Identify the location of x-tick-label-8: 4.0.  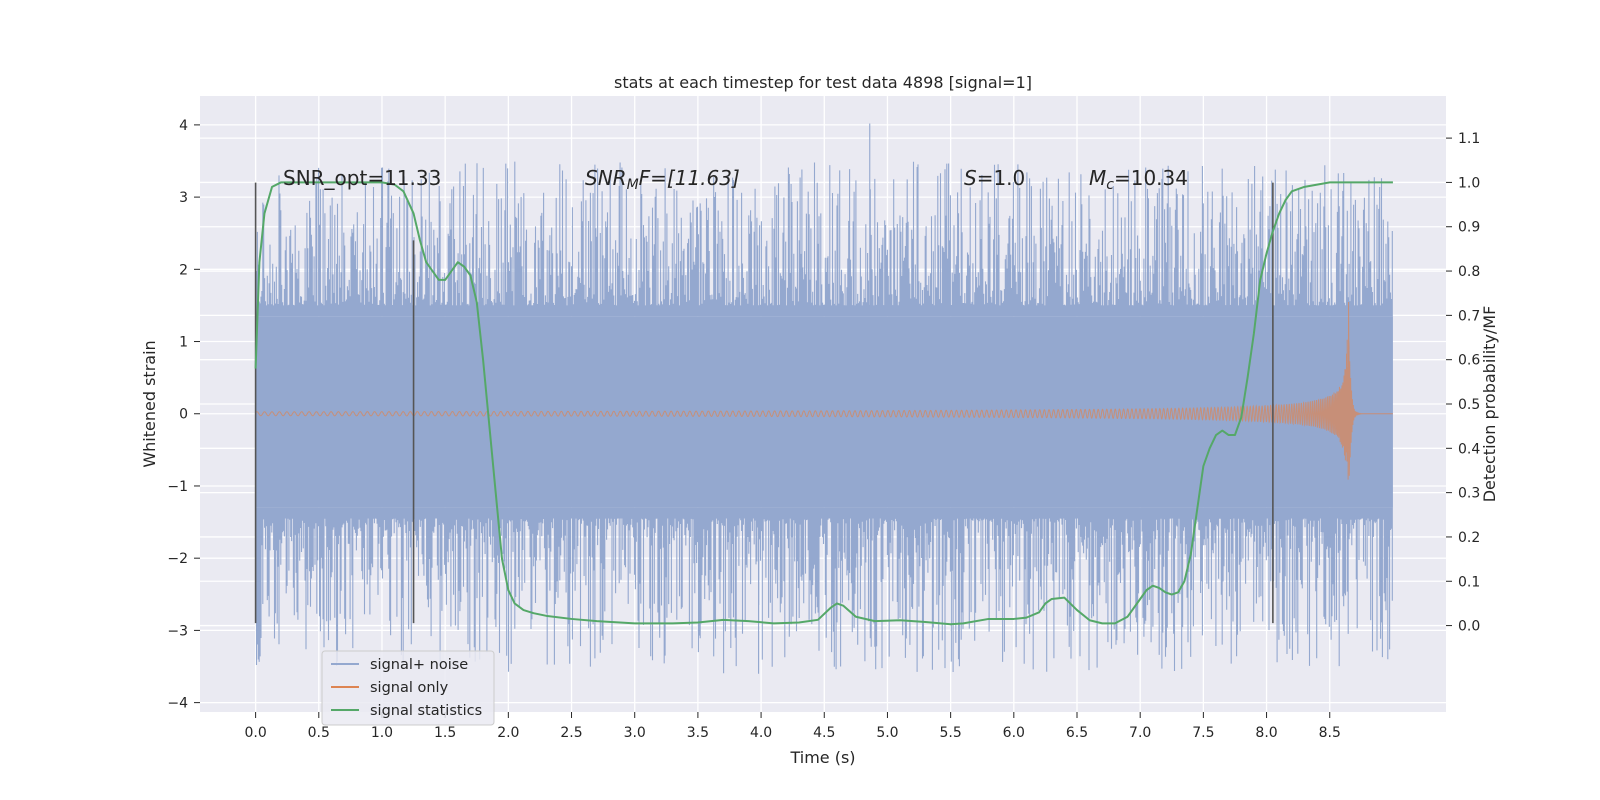
(761, 733).